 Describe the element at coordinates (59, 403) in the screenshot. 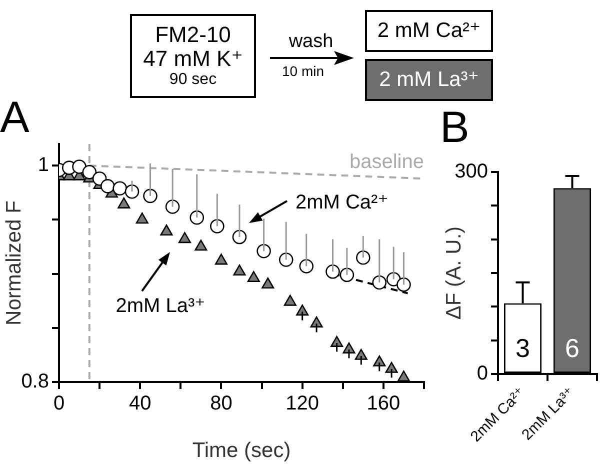

I see `x-tick-label: 0` at that location.